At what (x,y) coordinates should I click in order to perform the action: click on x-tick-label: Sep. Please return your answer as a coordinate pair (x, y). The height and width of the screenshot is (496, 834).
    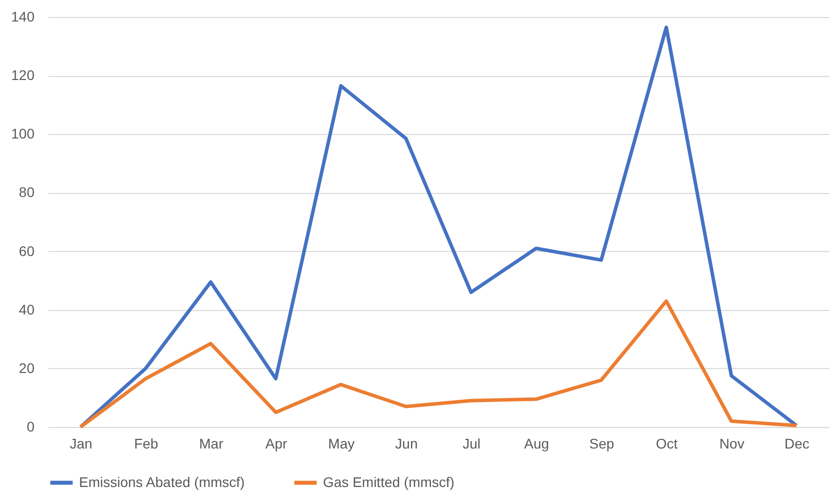
    Looking at the image, I should click on (601, 444).